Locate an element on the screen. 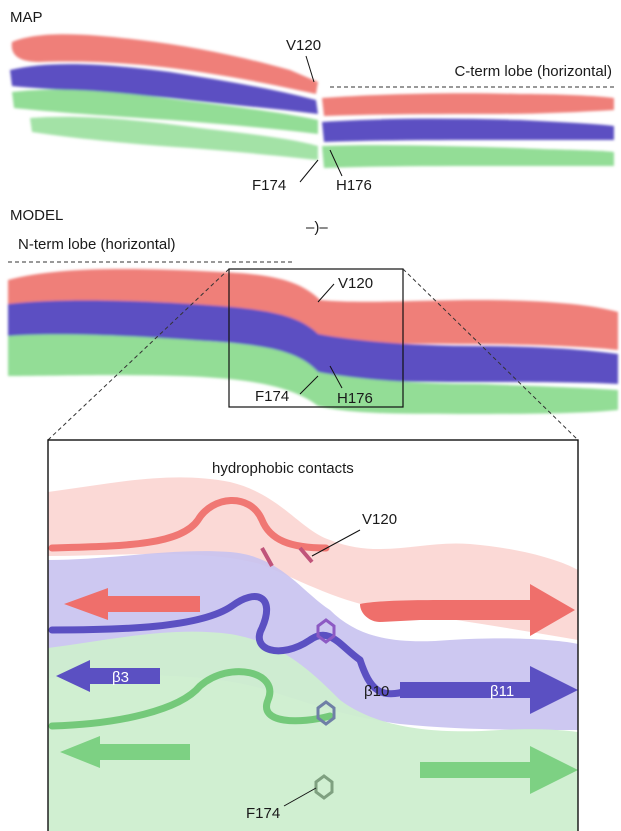 The image size is (621, 831). map-blue-layer-left is located at coordinates (164, 89).